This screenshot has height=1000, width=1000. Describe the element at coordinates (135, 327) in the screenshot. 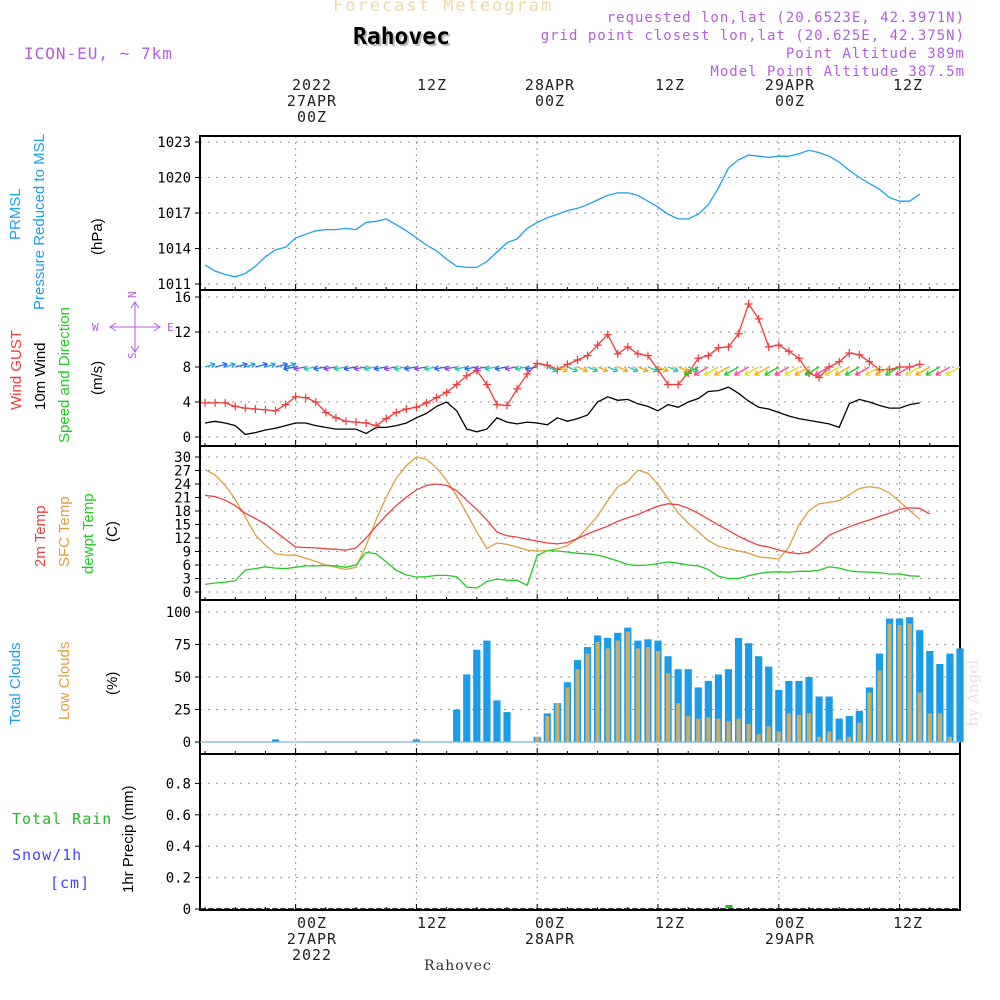

I see `compass-rose` at that location.